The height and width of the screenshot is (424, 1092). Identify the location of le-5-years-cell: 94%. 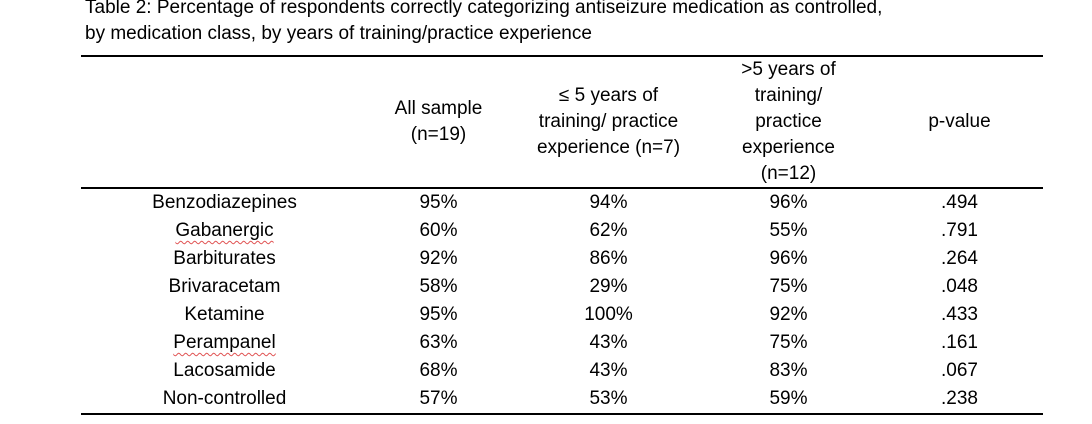
(608, 202).